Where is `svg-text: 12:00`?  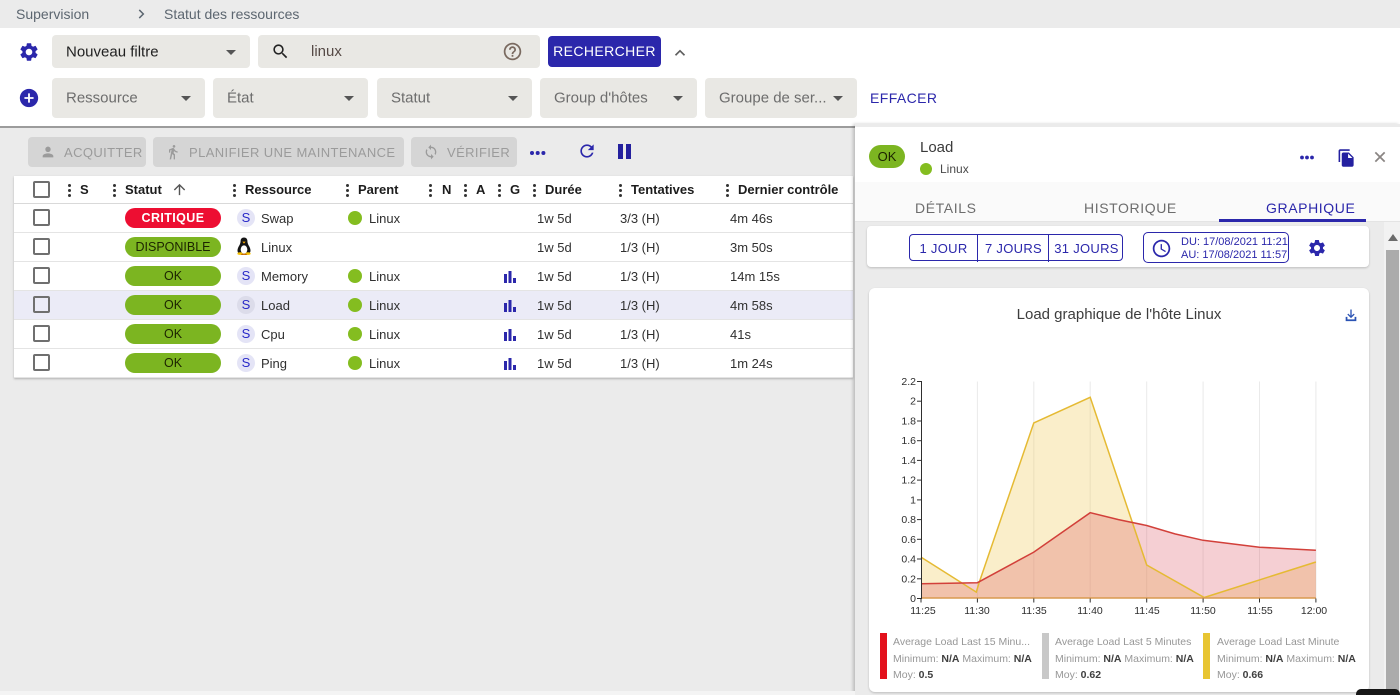
svg-text: 12:00 is located at coordinates (1314, 611).